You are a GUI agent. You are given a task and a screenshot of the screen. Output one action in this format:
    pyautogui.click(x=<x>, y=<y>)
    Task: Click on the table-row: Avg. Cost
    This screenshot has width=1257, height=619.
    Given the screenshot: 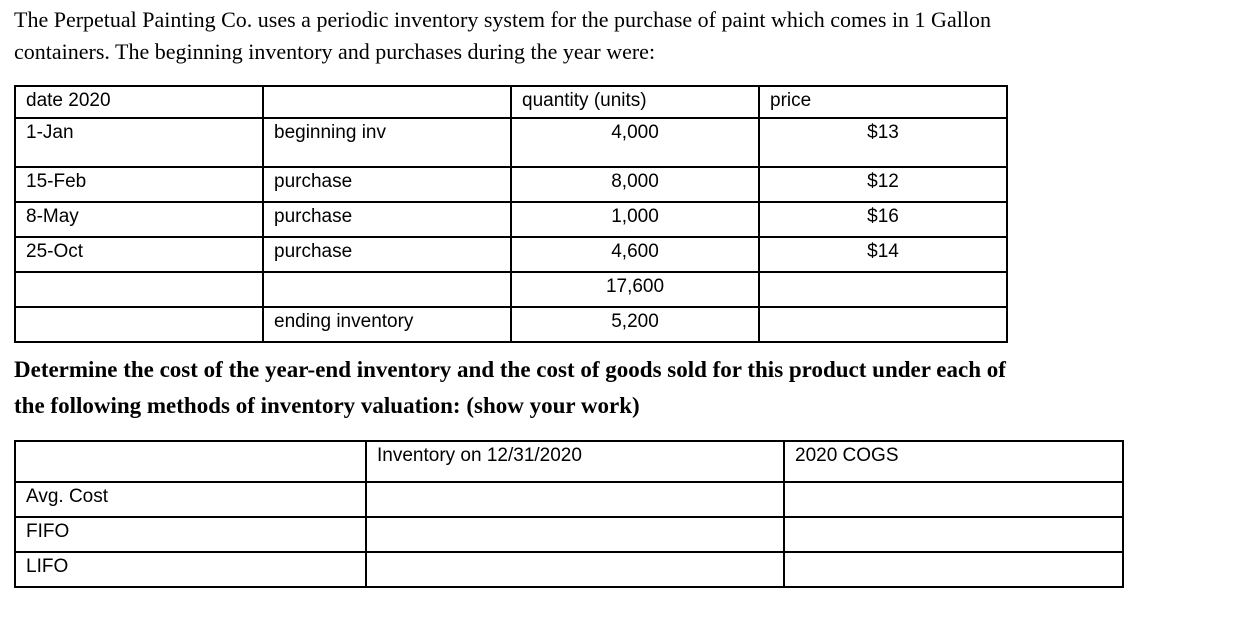 What is the action you would take?
    pyautogui.click(x=569, y=499)
    